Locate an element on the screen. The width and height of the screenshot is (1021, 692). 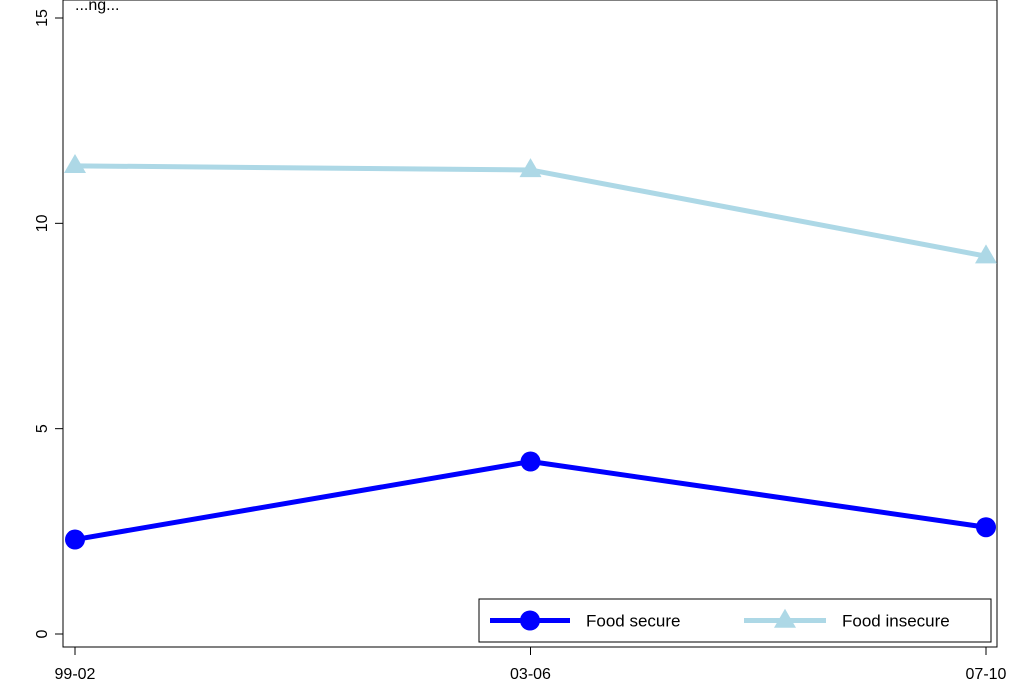
x-tick-label: 99-02 is located at coordinates (75, 674).